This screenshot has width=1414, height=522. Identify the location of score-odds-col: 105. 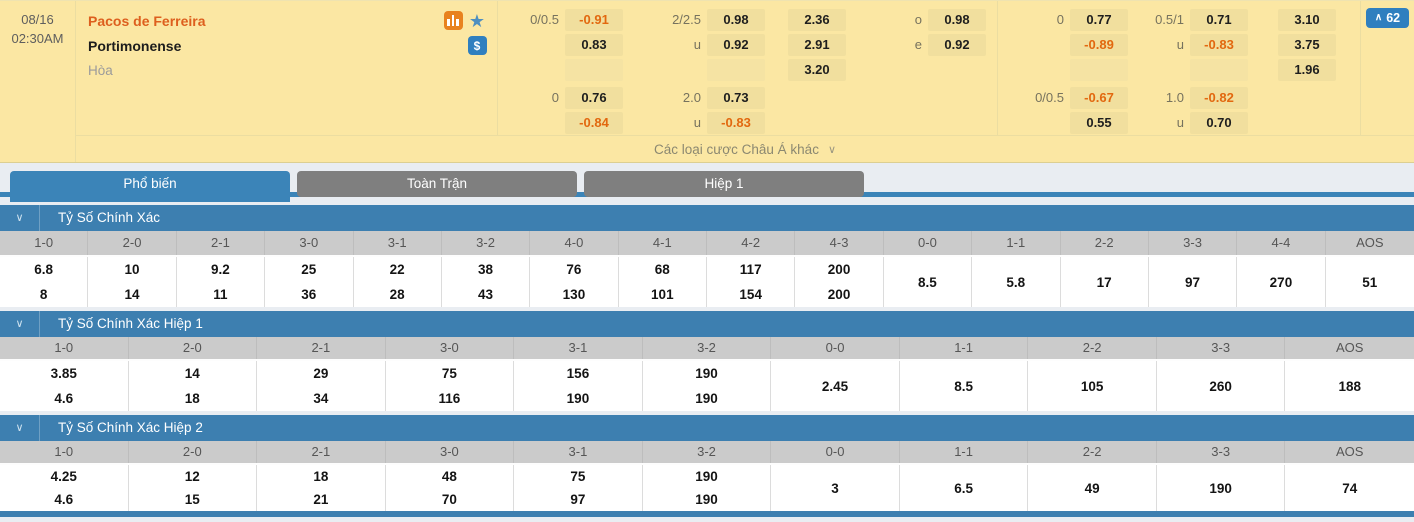
(1092, 386).